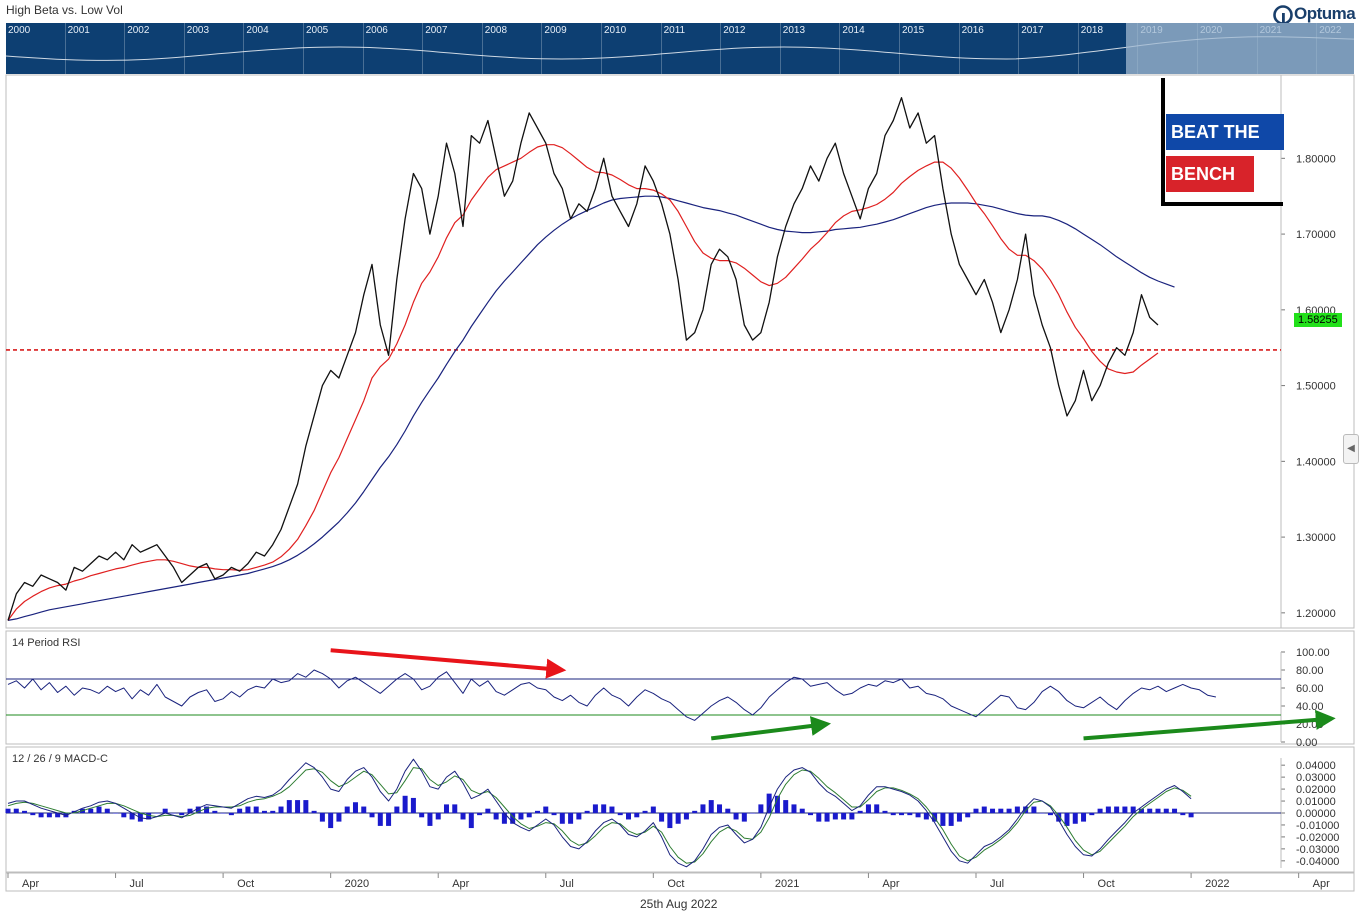  I want to click on overview-year-label: 2017, so click(1032, 30).